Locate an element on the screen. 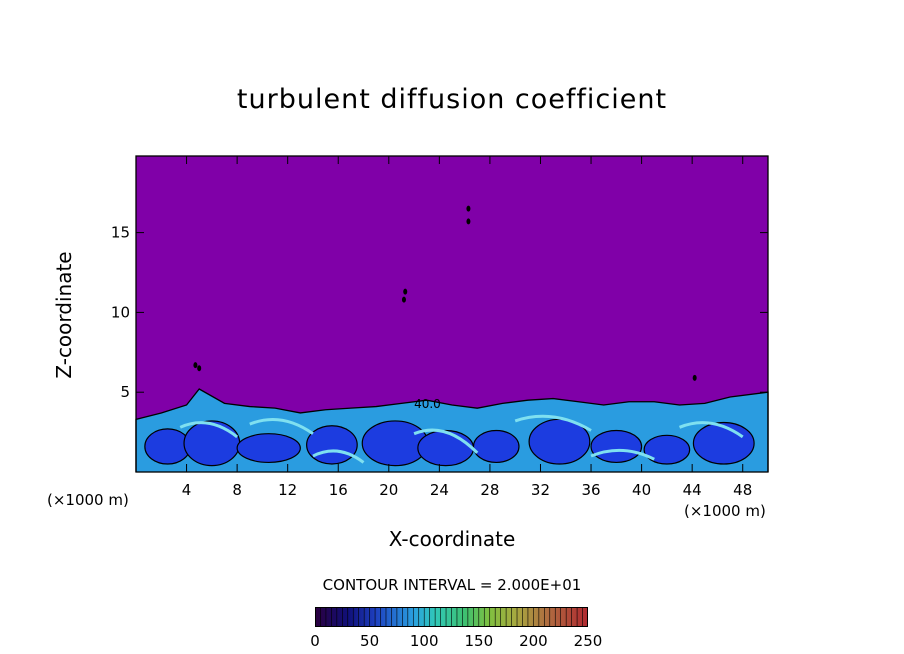 The height and width of the screenshot is (654, 904). x-tick-label: 20 is located at coordinates (388, 490).